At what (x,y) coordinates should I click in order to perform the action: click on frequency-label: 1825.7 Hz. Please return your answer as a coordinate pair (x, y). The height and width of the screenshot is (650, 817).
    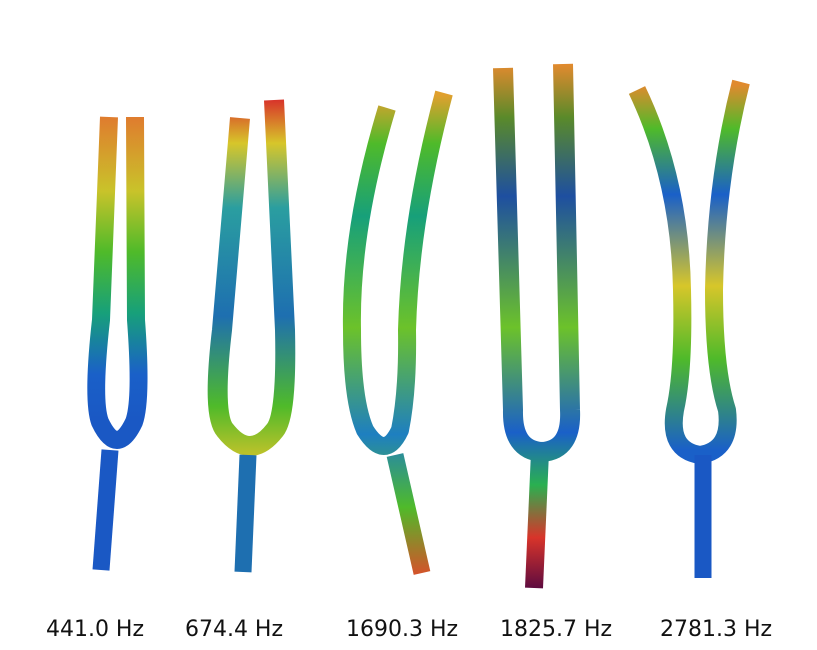
    Looking at the image, I should click on (556, 629).